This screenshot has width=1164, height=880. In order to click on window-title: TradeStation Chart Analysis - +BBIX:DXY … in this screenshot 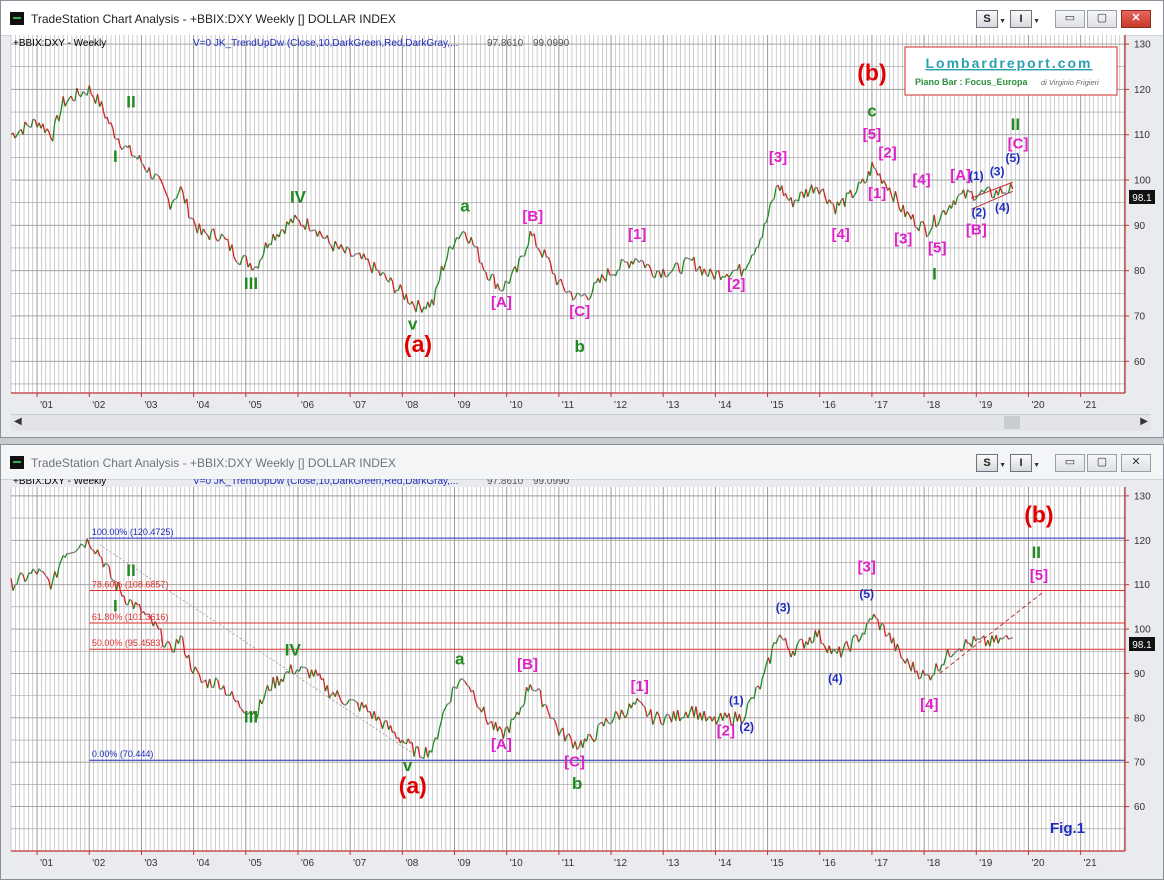, I will do `click(213, 19)`.